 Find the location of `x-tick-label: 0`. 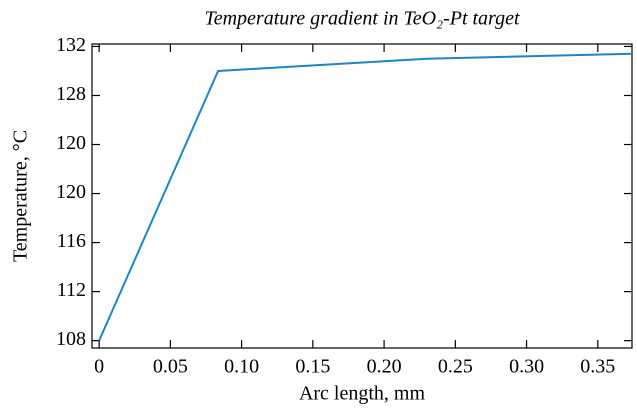

x-tick-label: 0 is located at coordinates (99, 367).